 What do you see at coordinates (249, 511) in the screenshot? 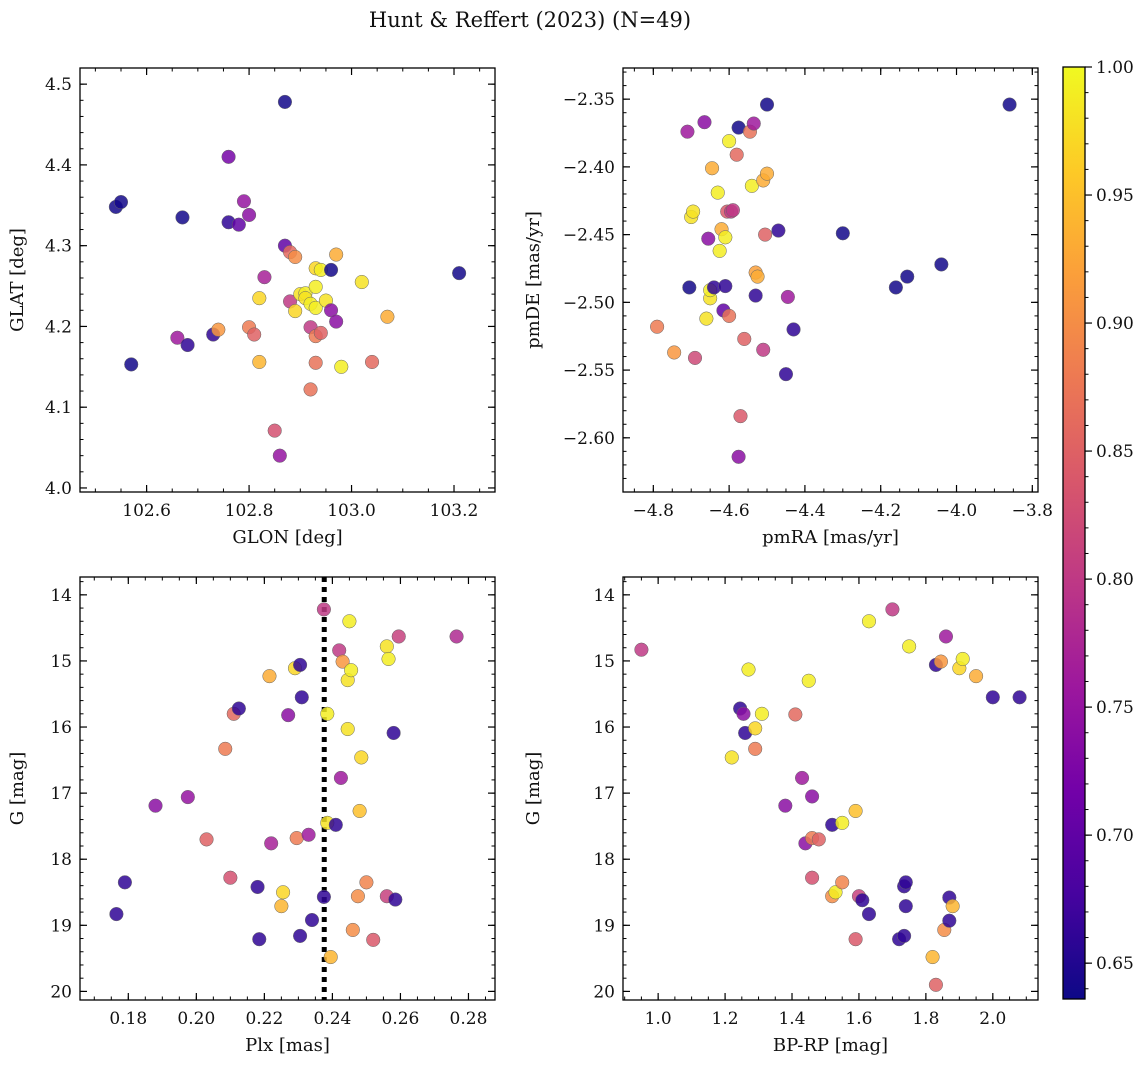
I see `x-tick-label: 102.8` at bounding box center [249, 511].